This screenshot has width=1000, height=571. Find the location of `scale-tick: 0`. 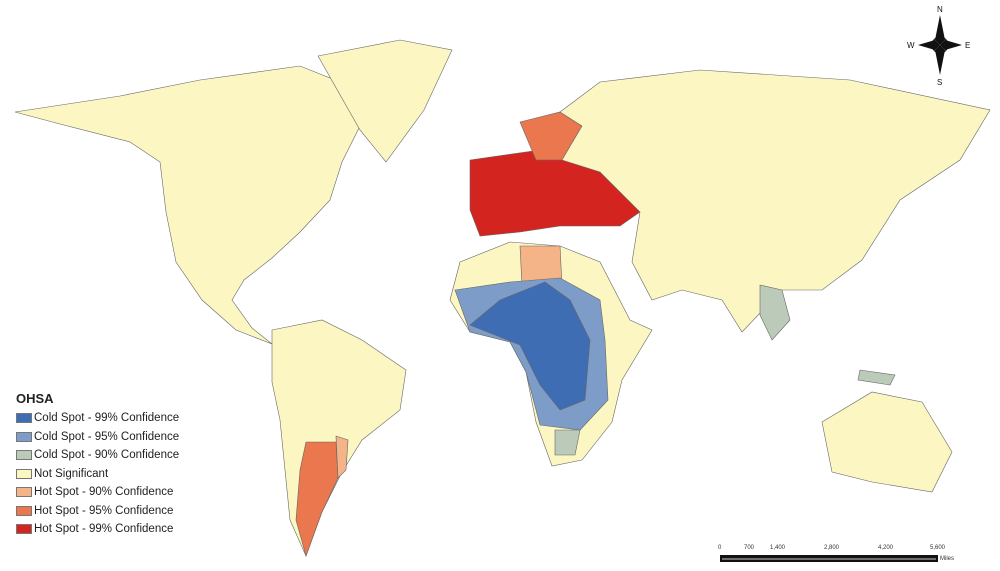

scale-tick: 0 is located at coordinates (720, 548).